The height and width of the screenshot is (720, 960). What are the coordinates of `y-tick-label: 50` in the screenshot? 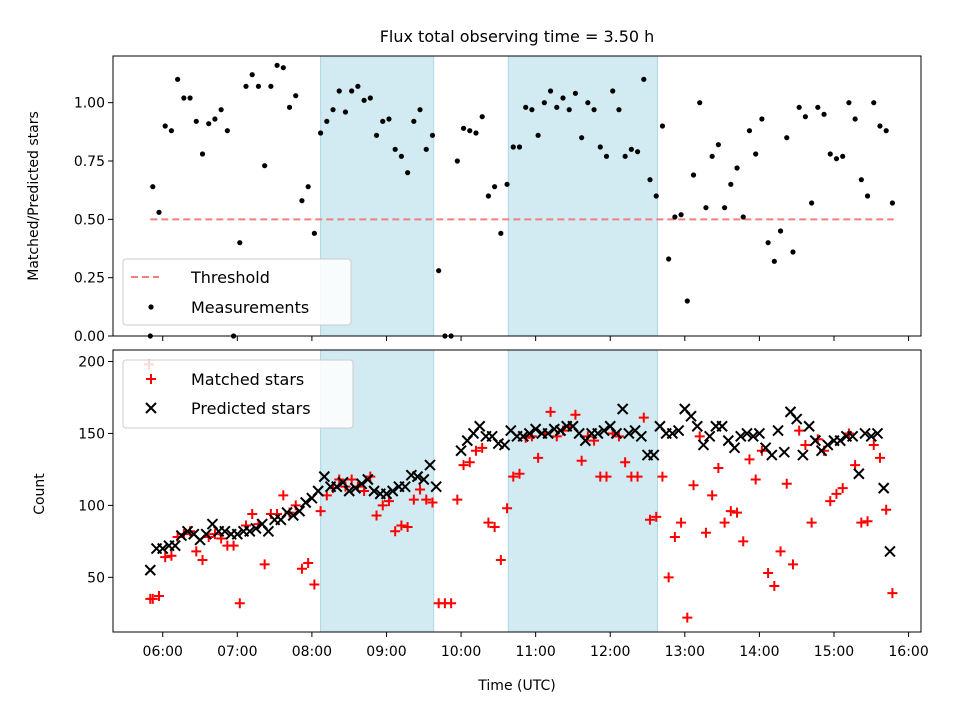 It's located at (96, 578).